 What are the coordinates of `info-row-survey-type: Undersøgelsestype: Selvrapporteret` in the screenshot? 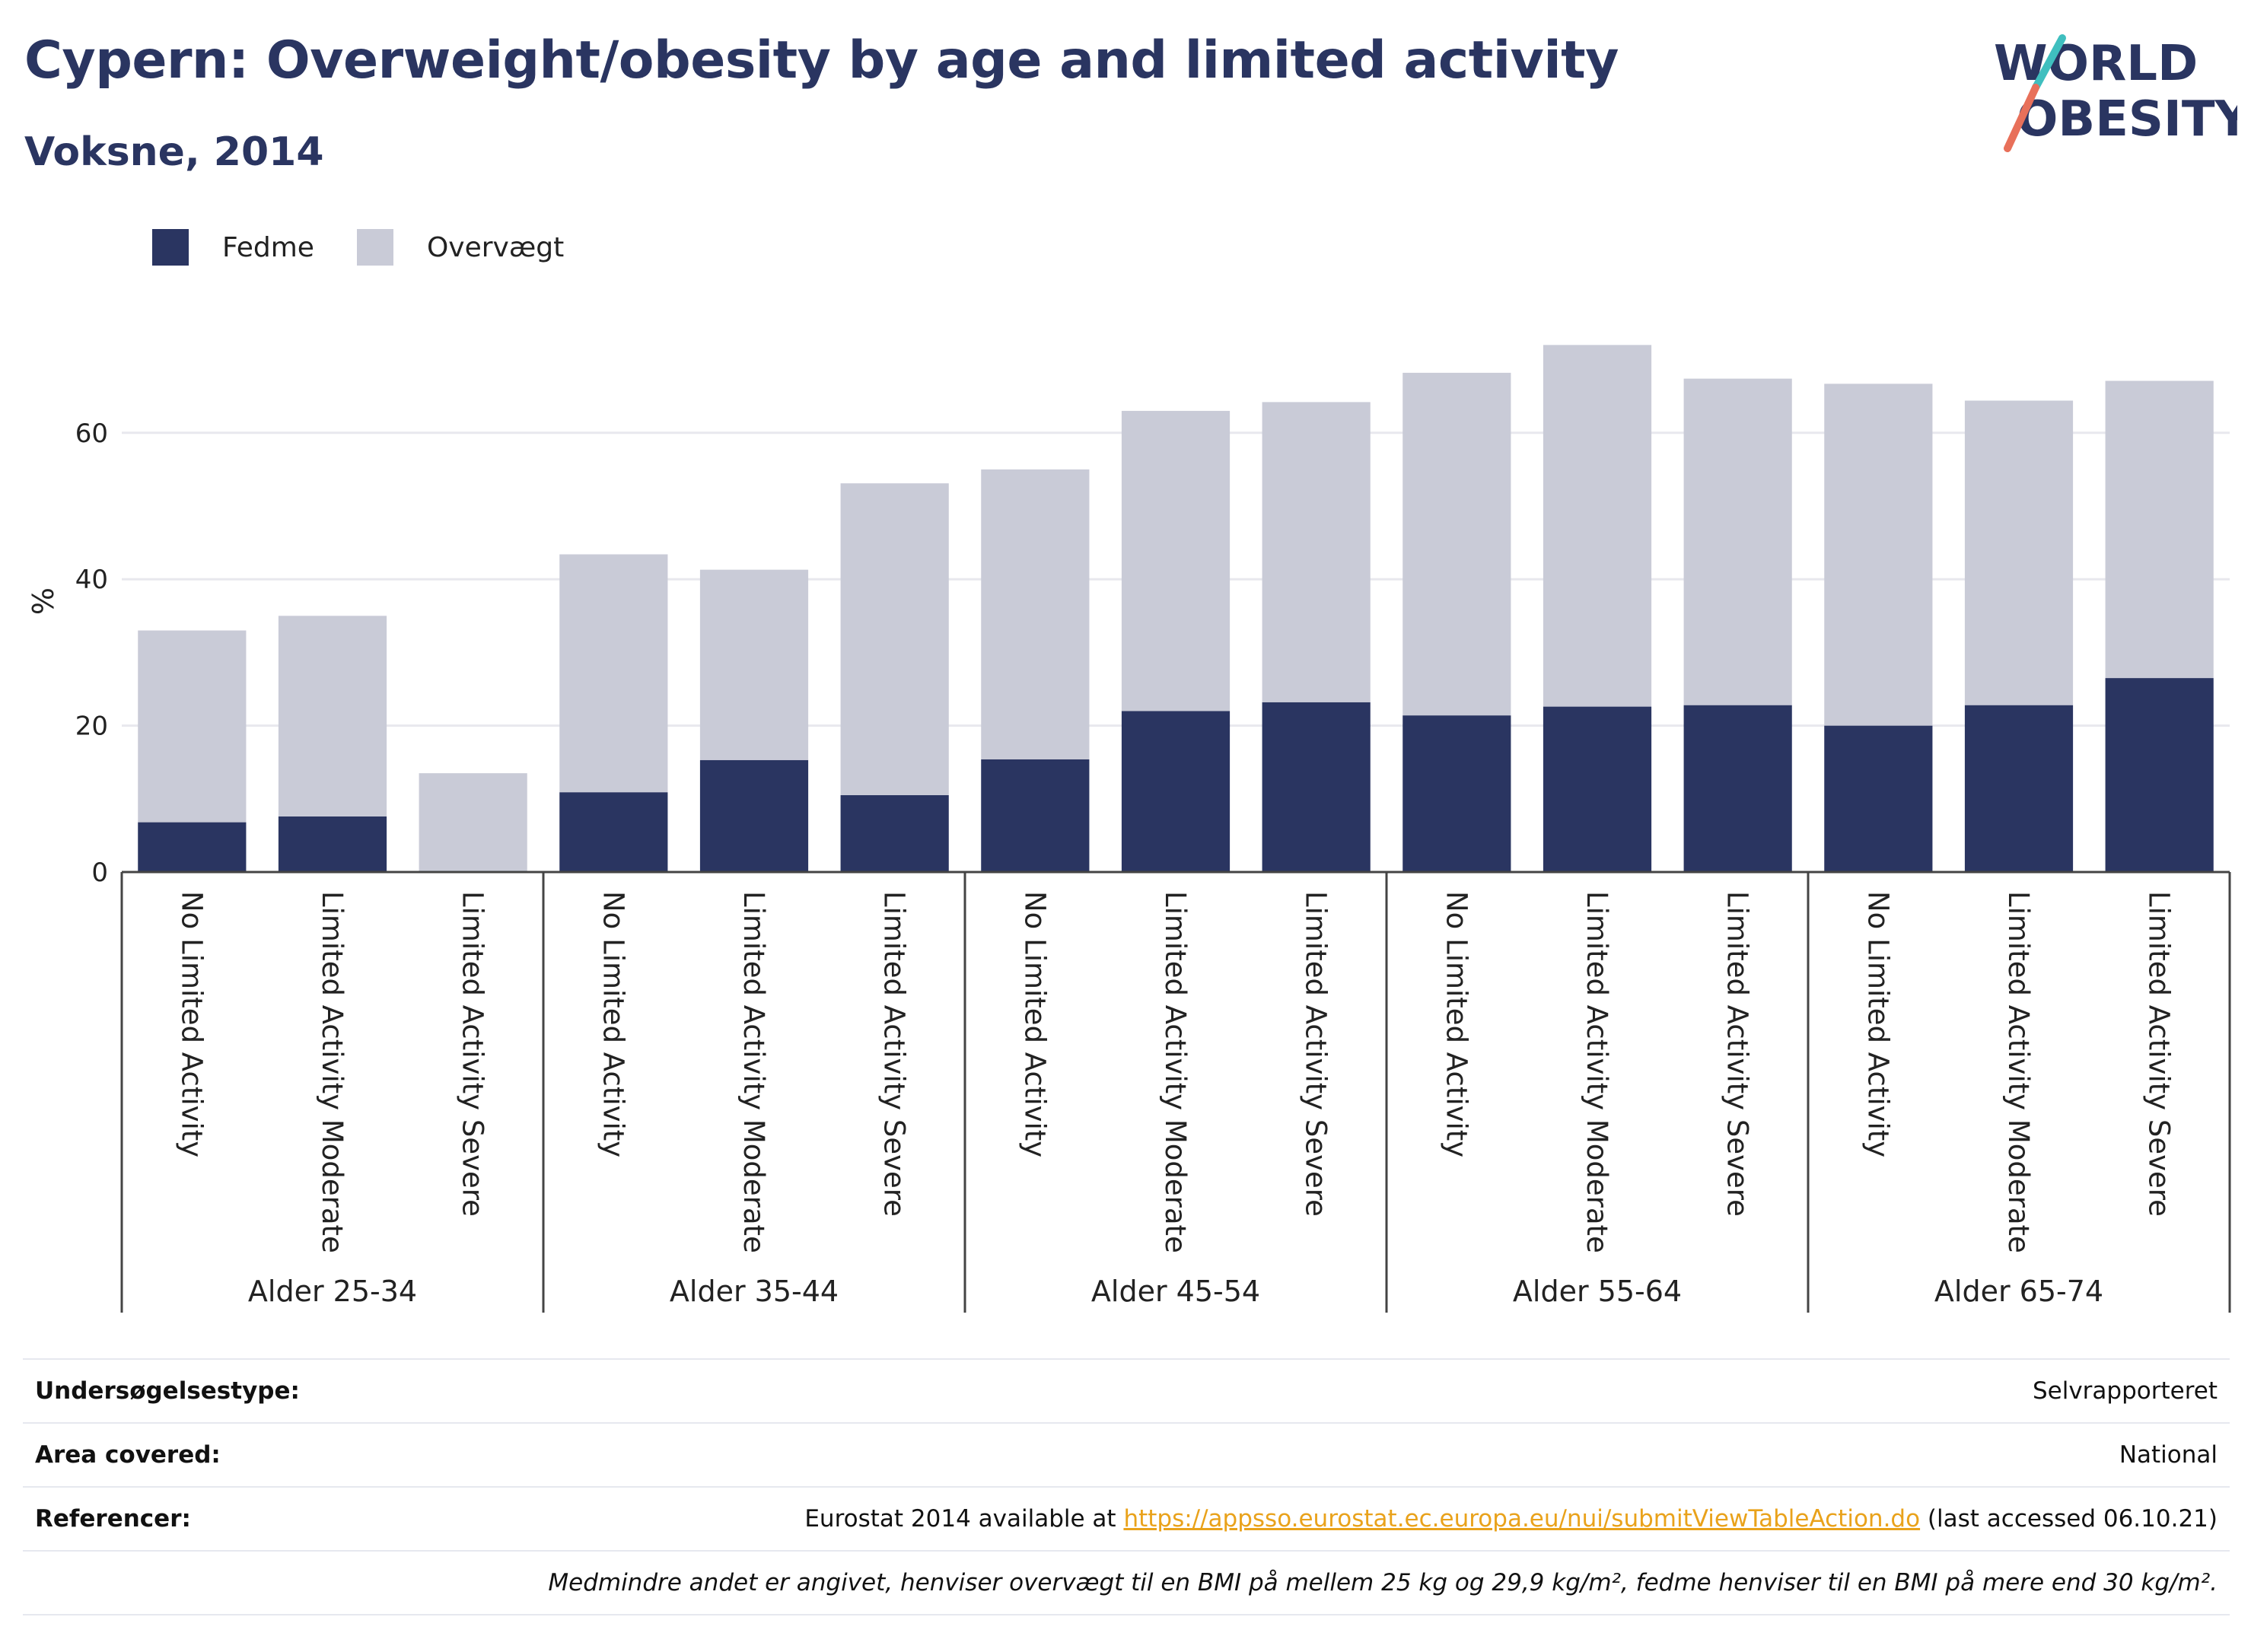 It's located at (1126, 1390).